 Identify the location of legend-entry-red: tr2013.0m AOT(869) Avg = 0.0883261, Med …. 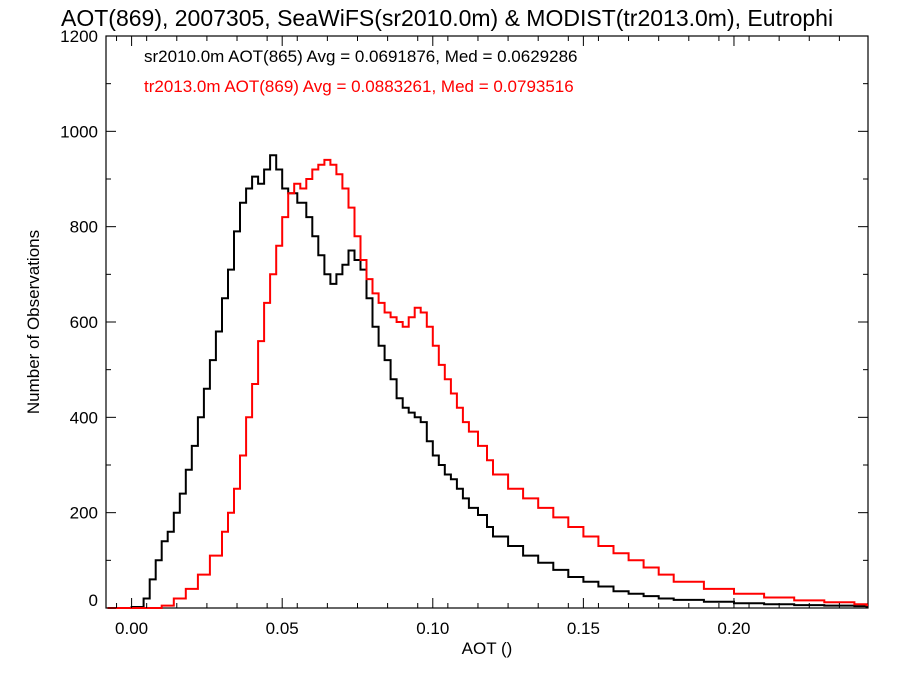
(359, 86).